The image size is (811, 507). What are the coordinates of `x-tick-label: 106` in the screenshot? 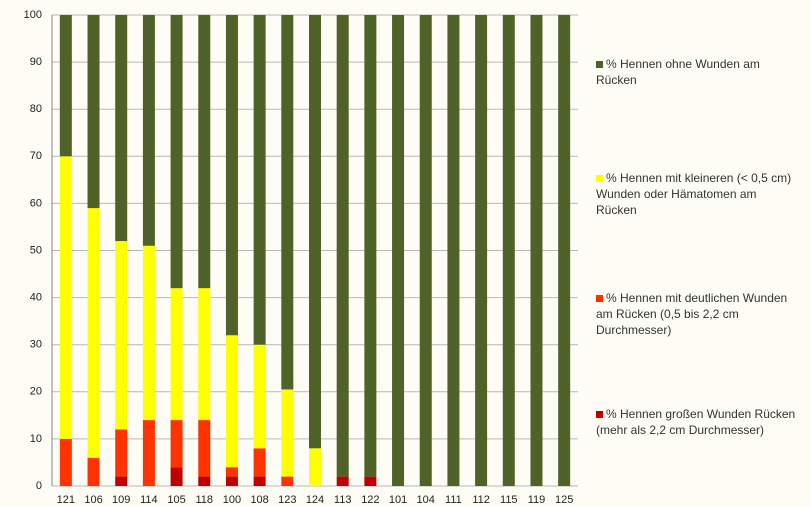 It's located at (93, 500).